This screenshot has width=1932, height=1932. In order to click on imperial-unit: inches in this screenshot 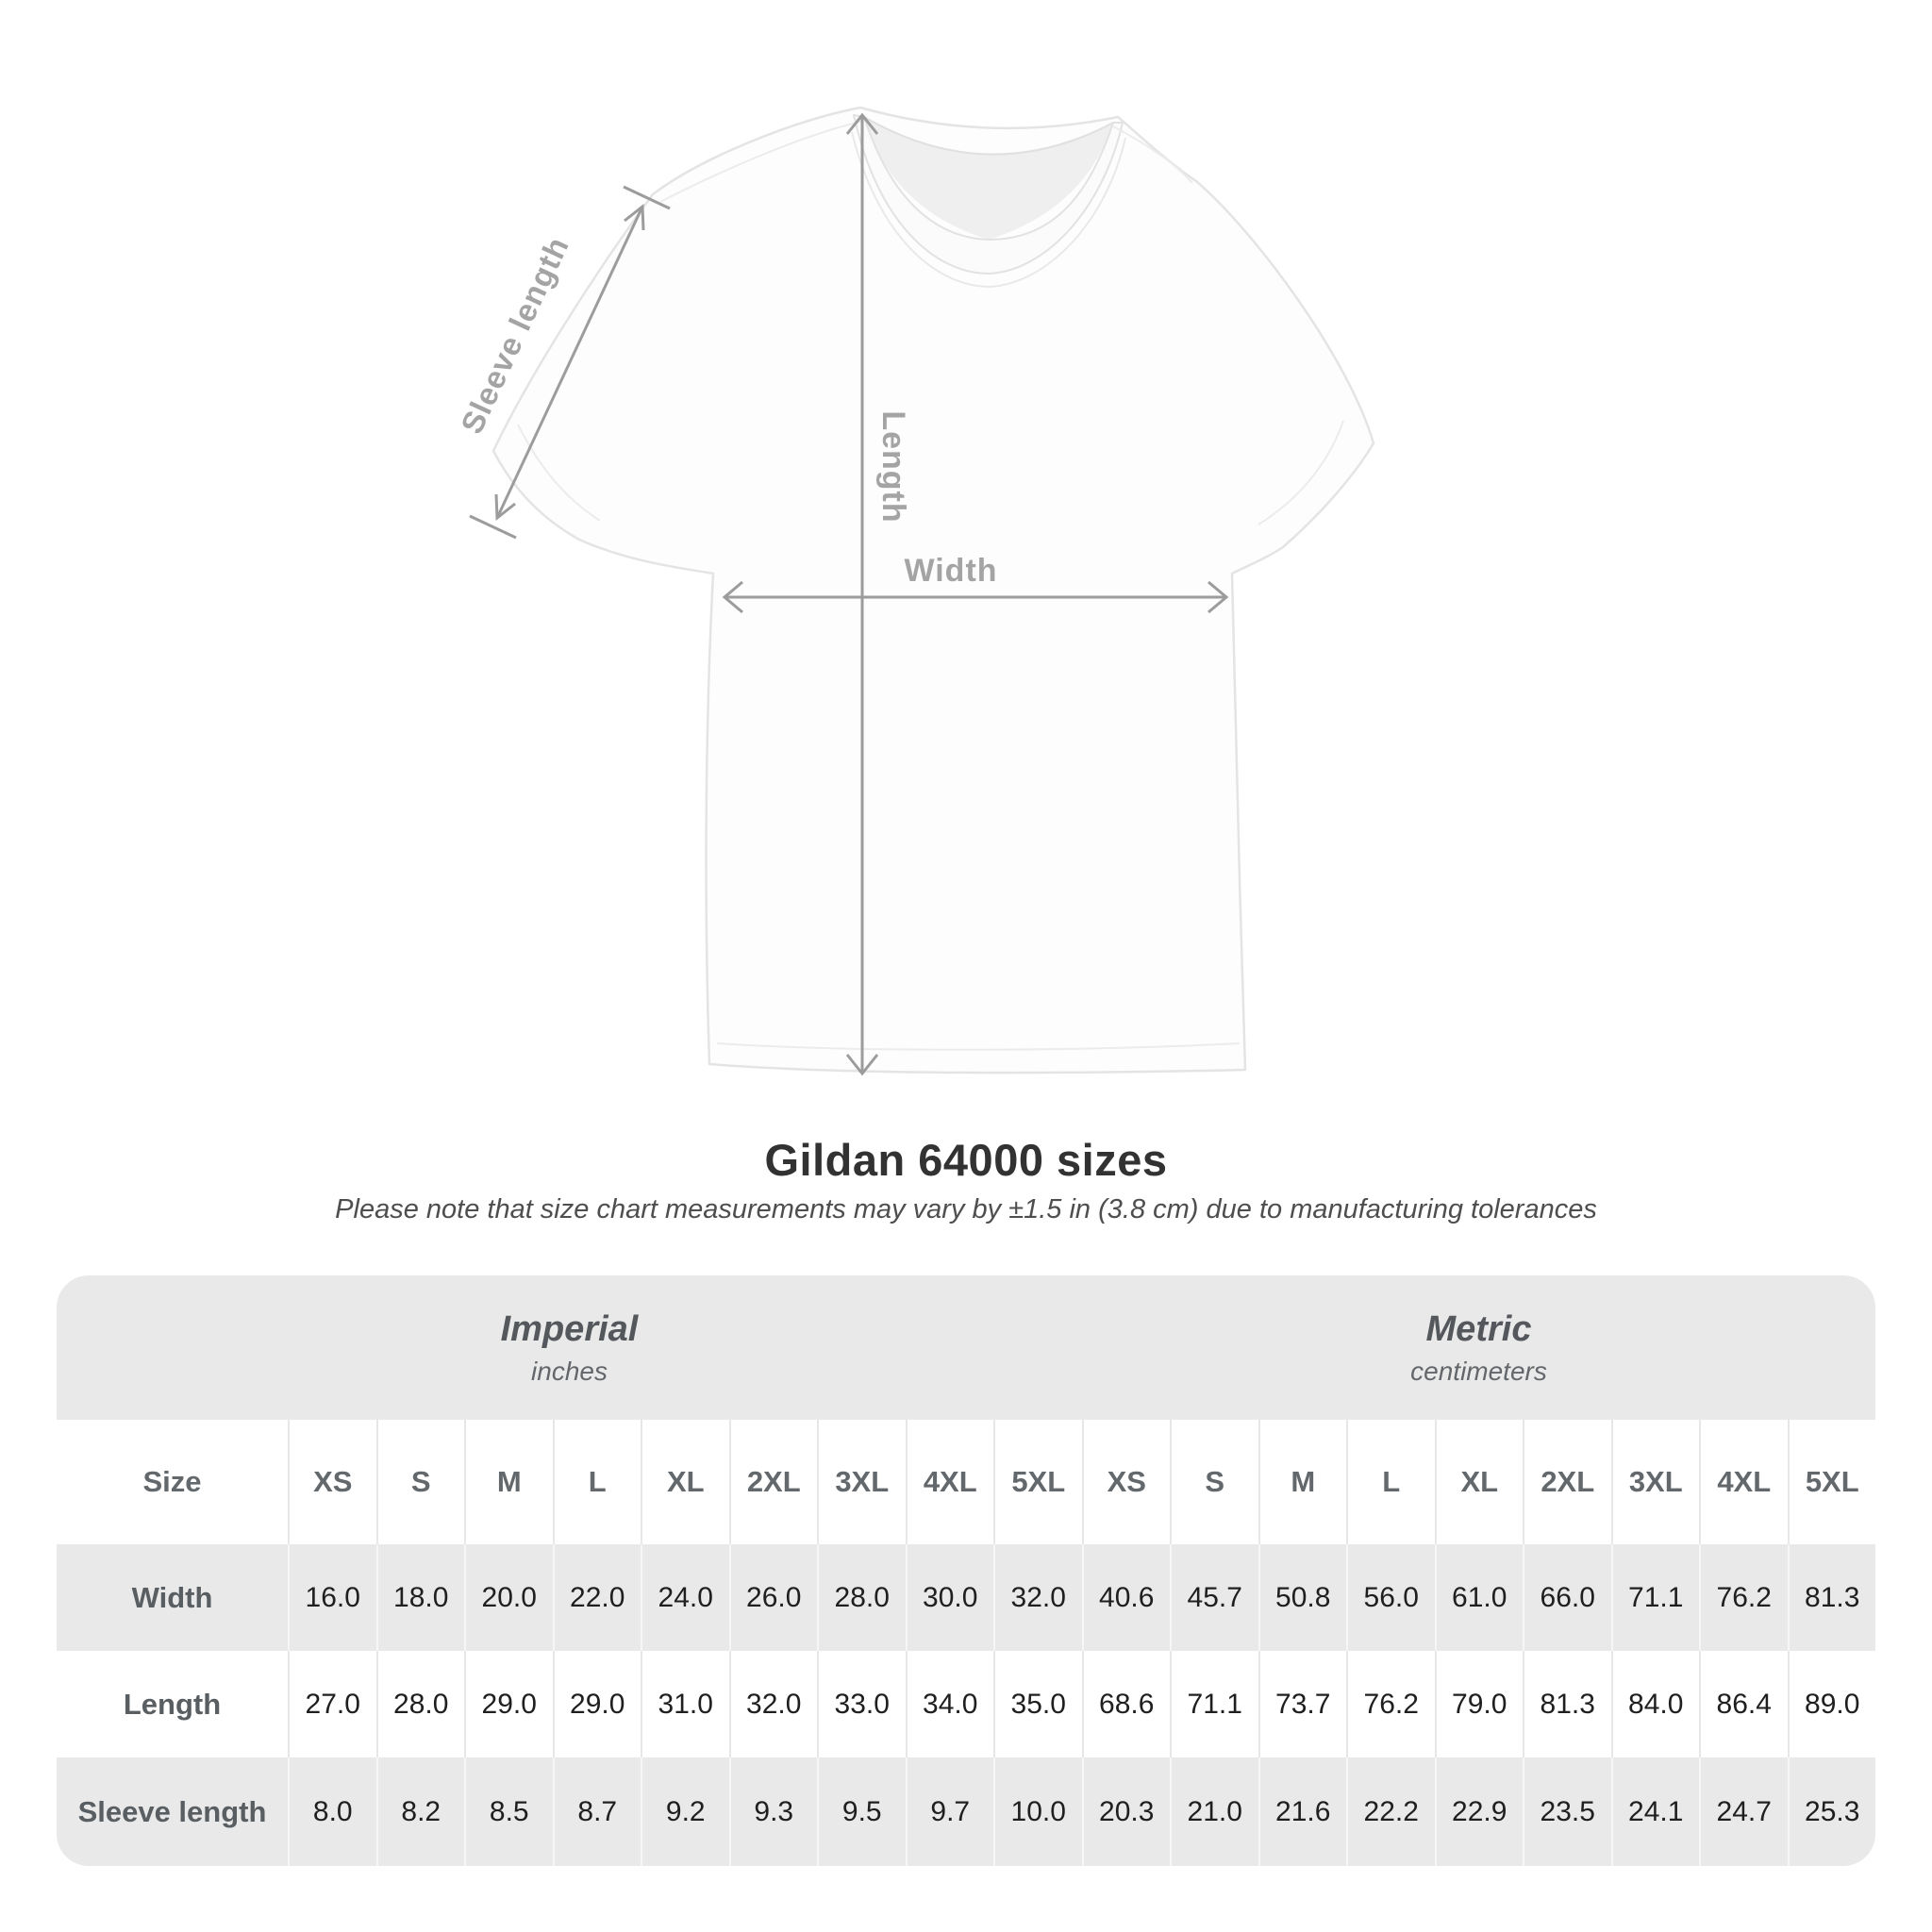, I will do `click(569, 1371)`.